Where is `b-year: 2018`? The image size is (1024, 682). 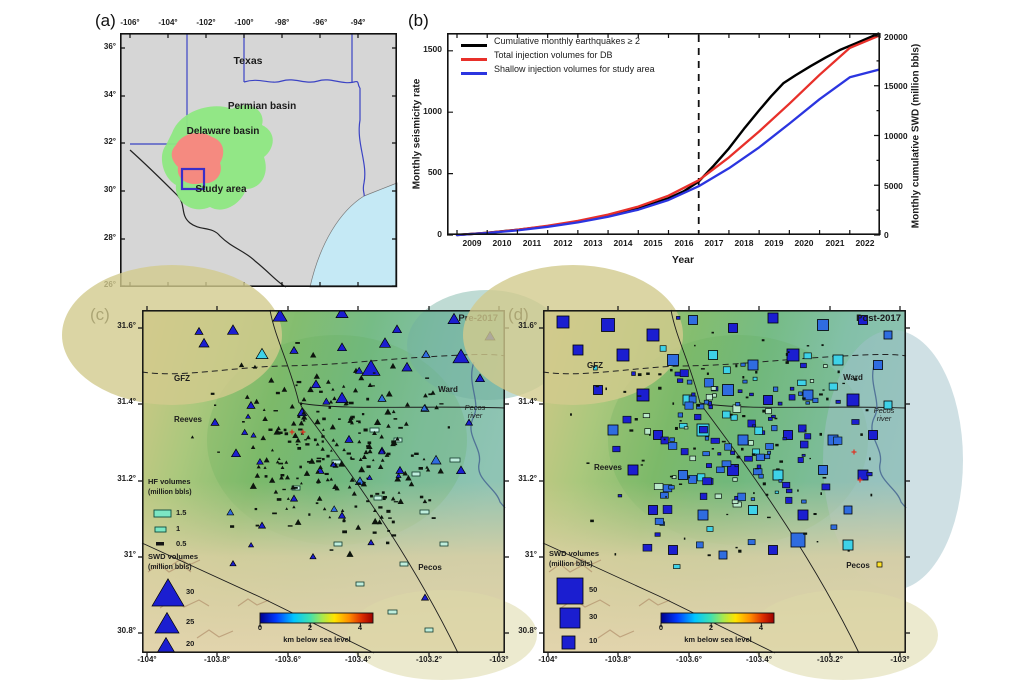
b-year: 2018 is located at coordinates (744, 243).